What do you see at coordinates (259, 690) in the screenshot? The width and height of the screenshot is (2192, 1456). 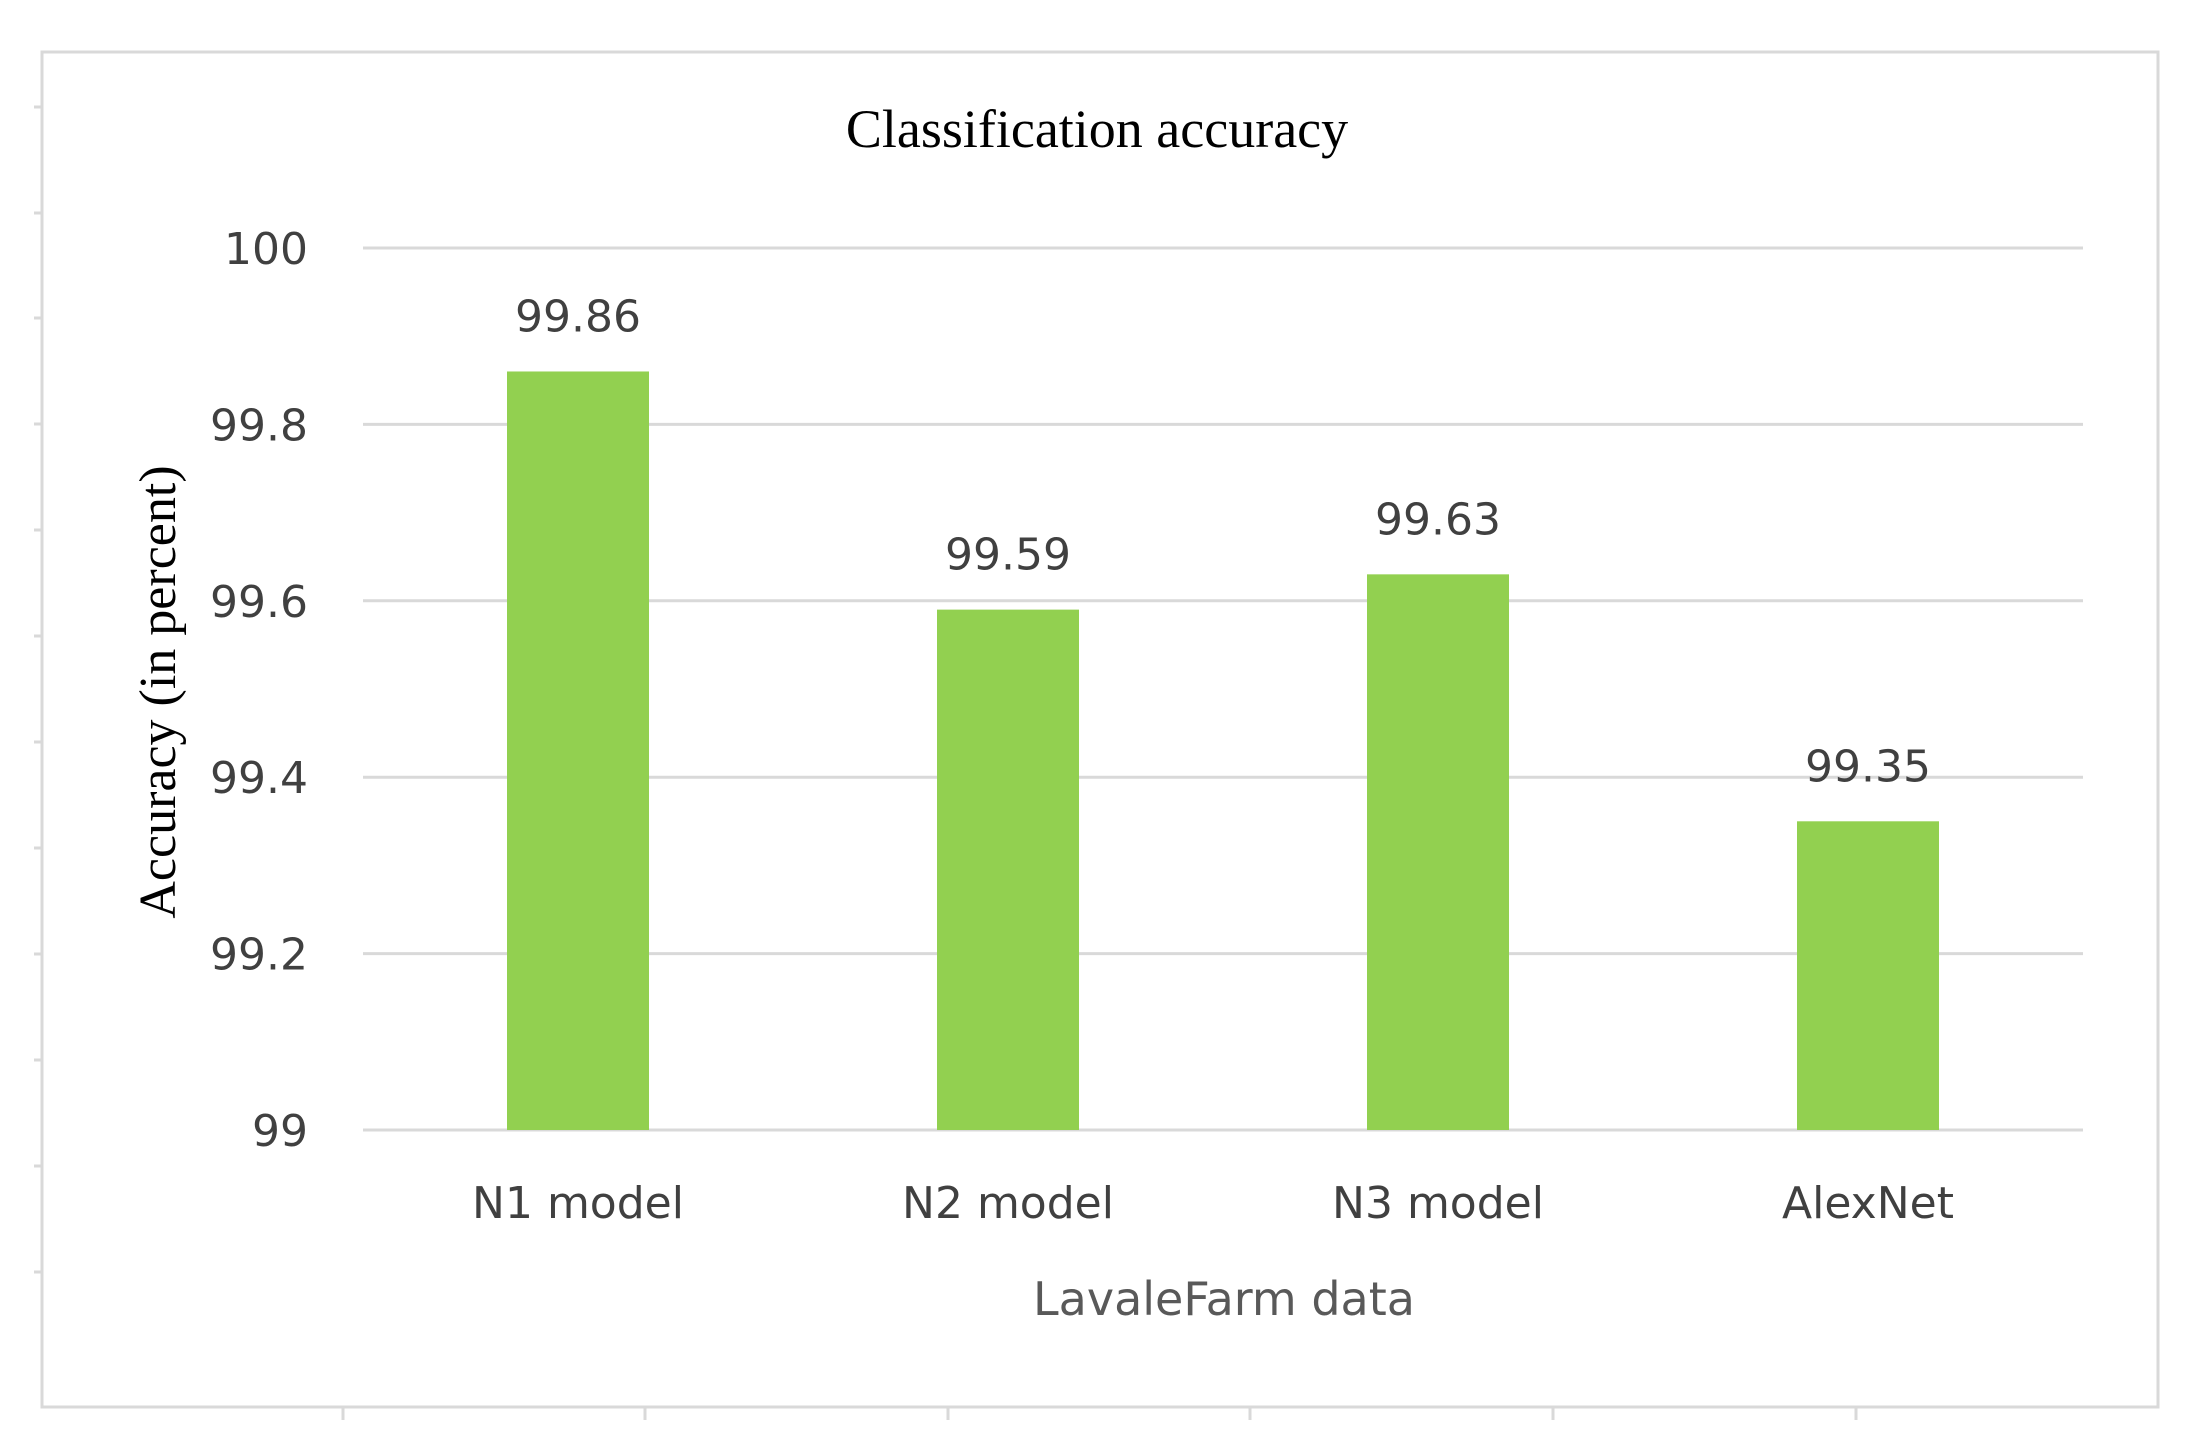 I see `y-tick-labels: 99 99.2 99.4 99.6 99.8 100` at bounding box center [259, 690].